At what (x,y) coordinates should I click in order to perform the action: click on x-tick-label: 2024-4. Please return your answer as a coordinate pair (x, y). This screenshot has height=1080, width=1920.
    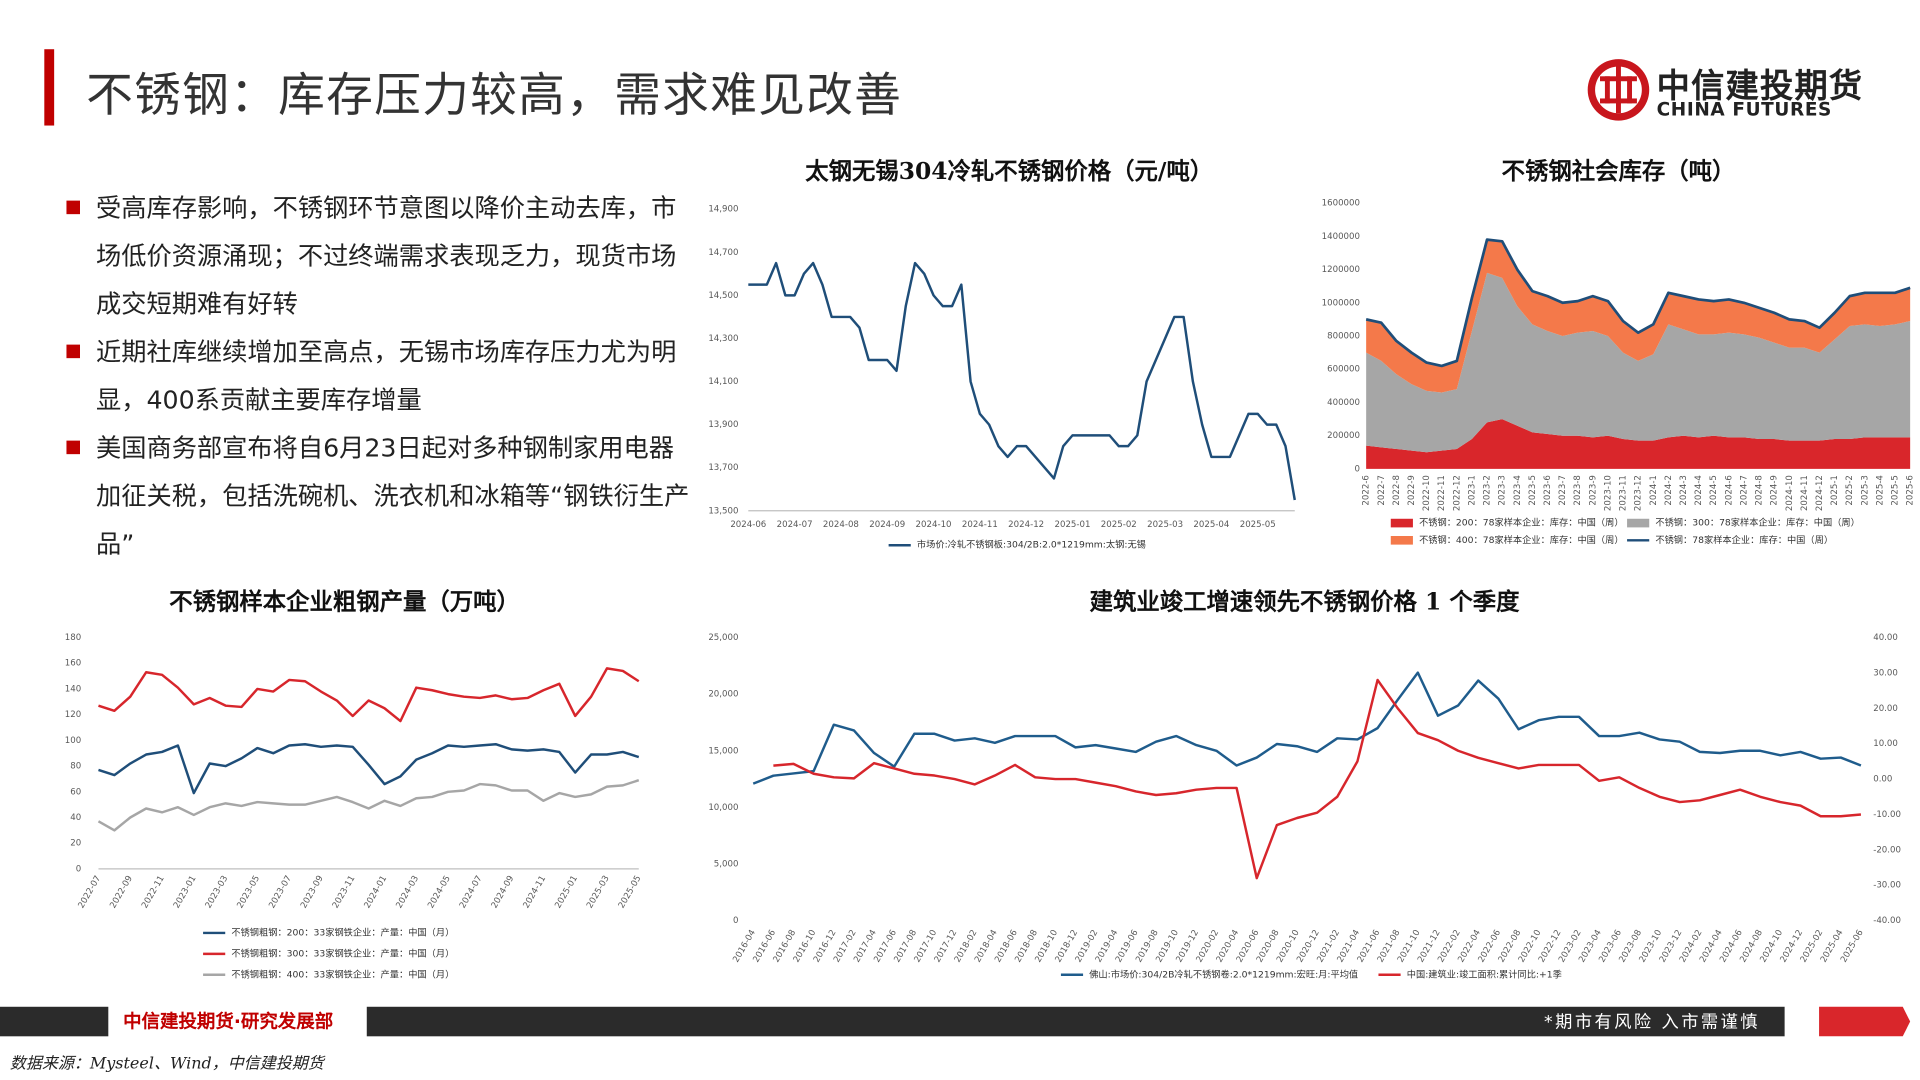
    Looking at the image, I should click on (1699, 490).